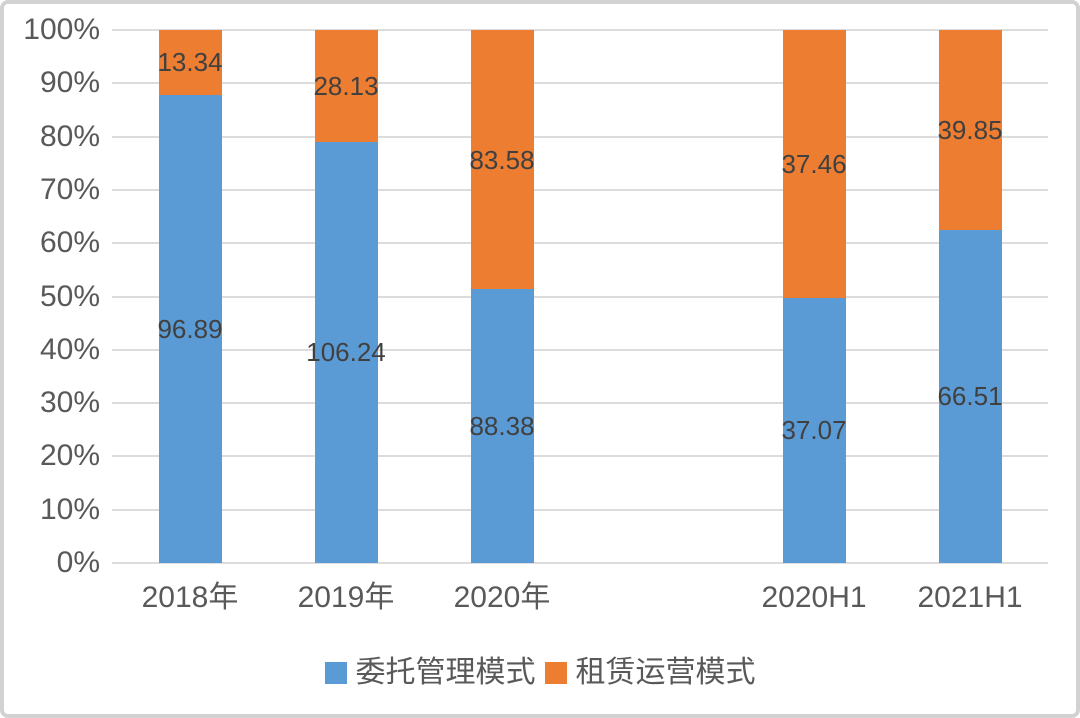 The height and width of the screenshot is (718, 1080). Describe the element at coordinates (540, 673) in the screenshot. I see `legend: 委托管理模式 租赁运营模式` at that location.